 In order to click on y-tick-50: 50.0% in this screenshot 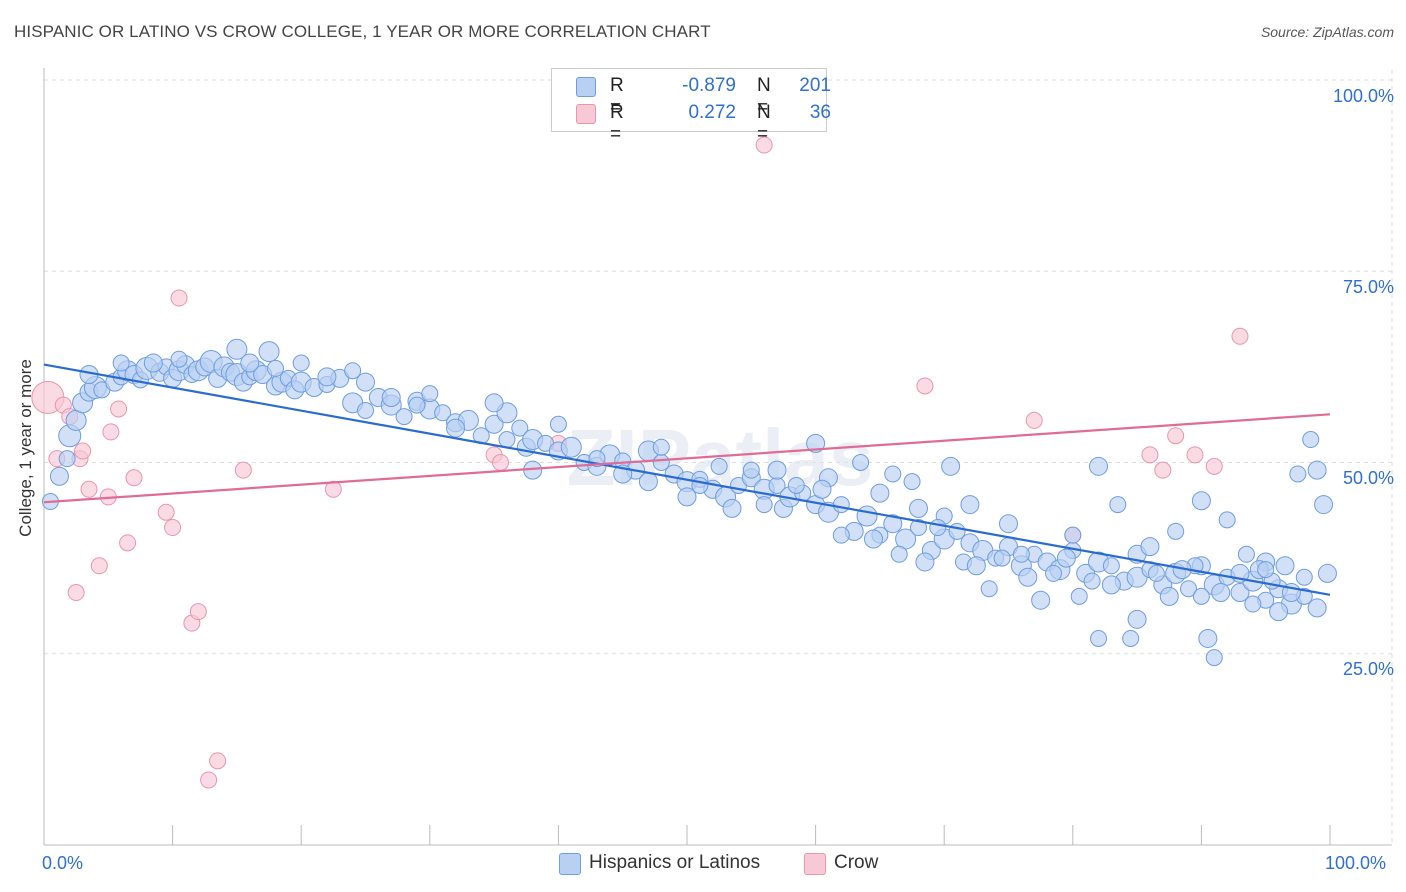, I will do `click(1368, 478)`.